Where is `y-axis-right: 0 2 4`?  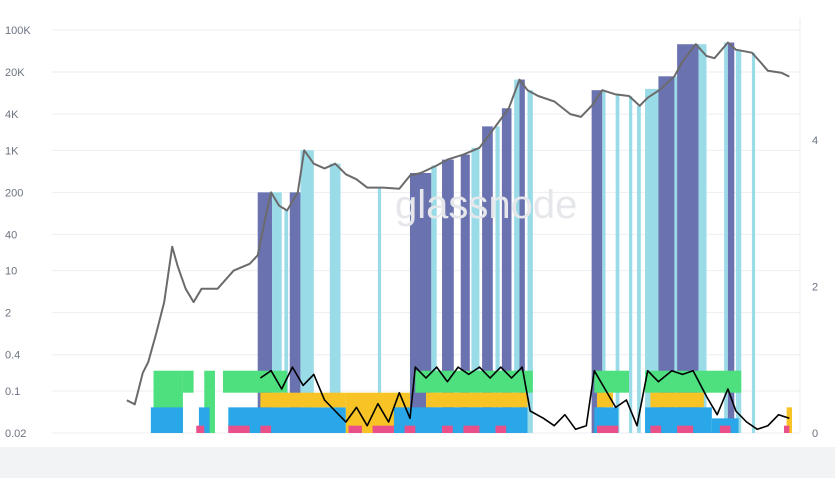
y-axis-right: 0 2 4 is located at coordinates (815, 287).